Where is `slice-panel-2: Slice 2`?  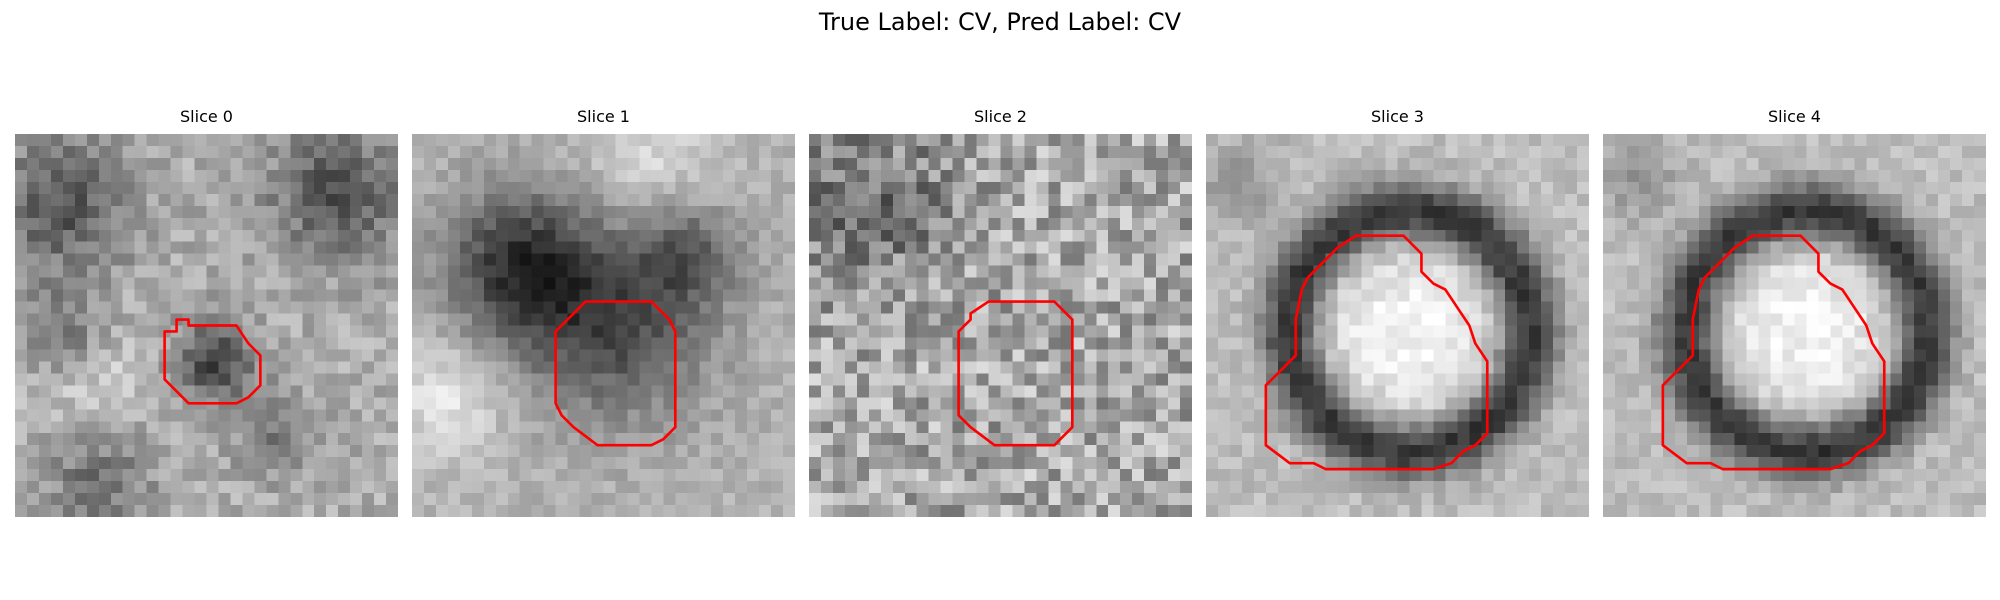 slice-panel-2: Slice 2 is located at coordinates (1000, 117).